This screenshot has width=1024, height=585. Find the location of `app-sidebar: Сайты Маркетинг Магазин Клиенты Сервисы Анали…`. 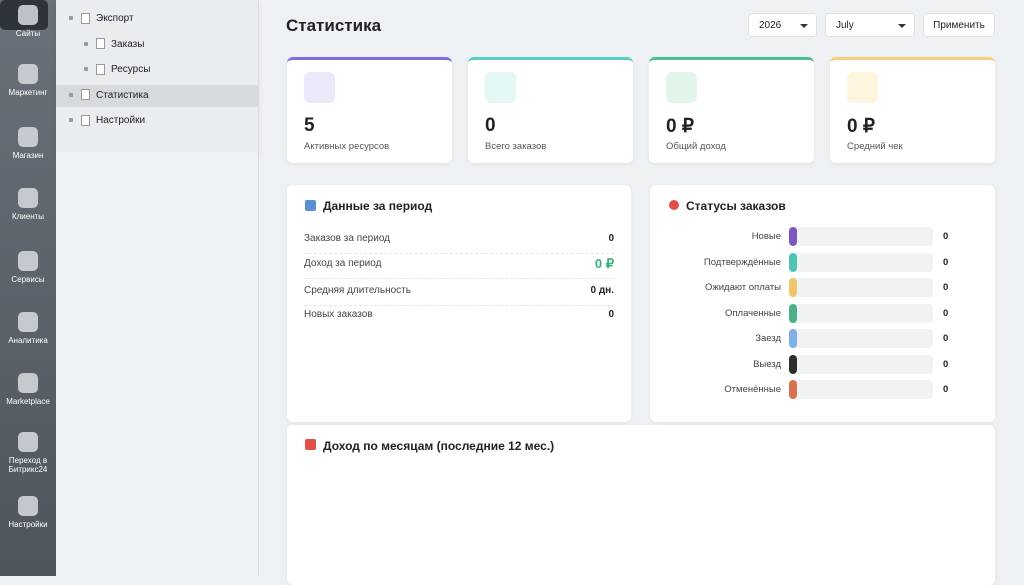

app-sidebar: Сайты Маркетинг Магазин Клиенты Сервисы Анали… is located at coordinates (28, 288).